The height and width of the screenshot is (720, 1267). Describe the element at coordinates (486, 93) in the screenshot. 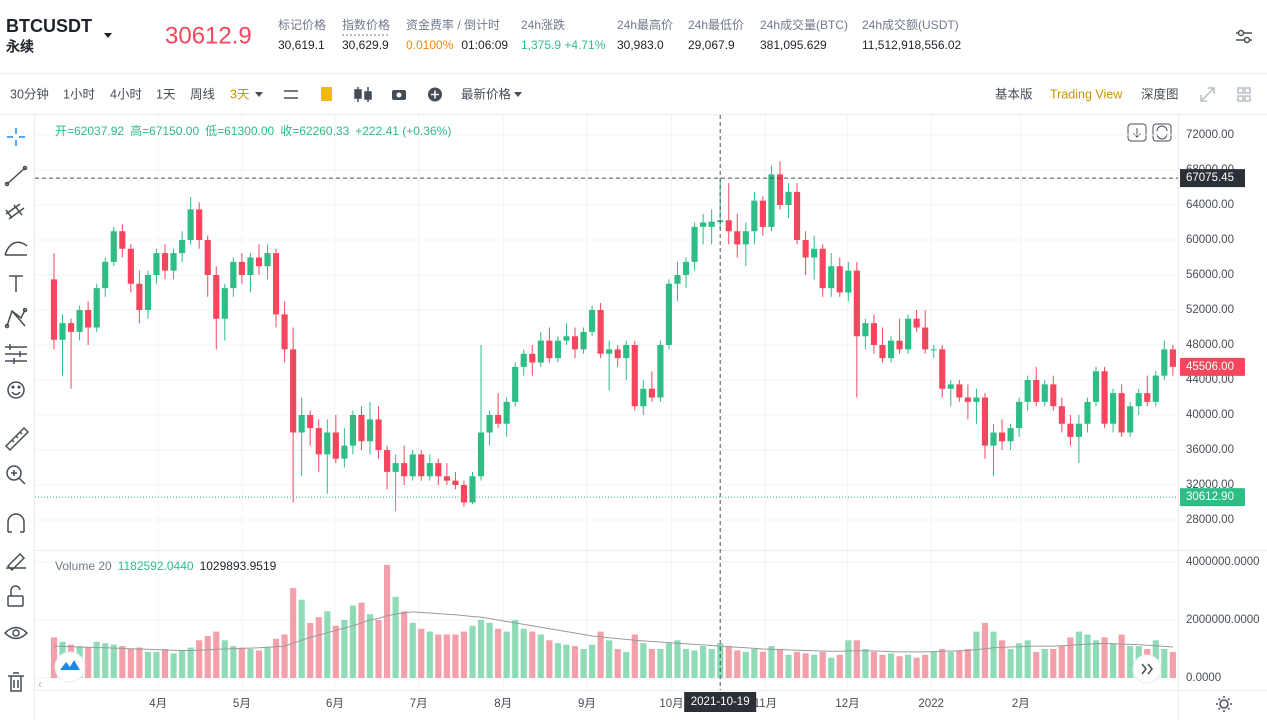

I see `price-type-select: 最新价格` at that location.